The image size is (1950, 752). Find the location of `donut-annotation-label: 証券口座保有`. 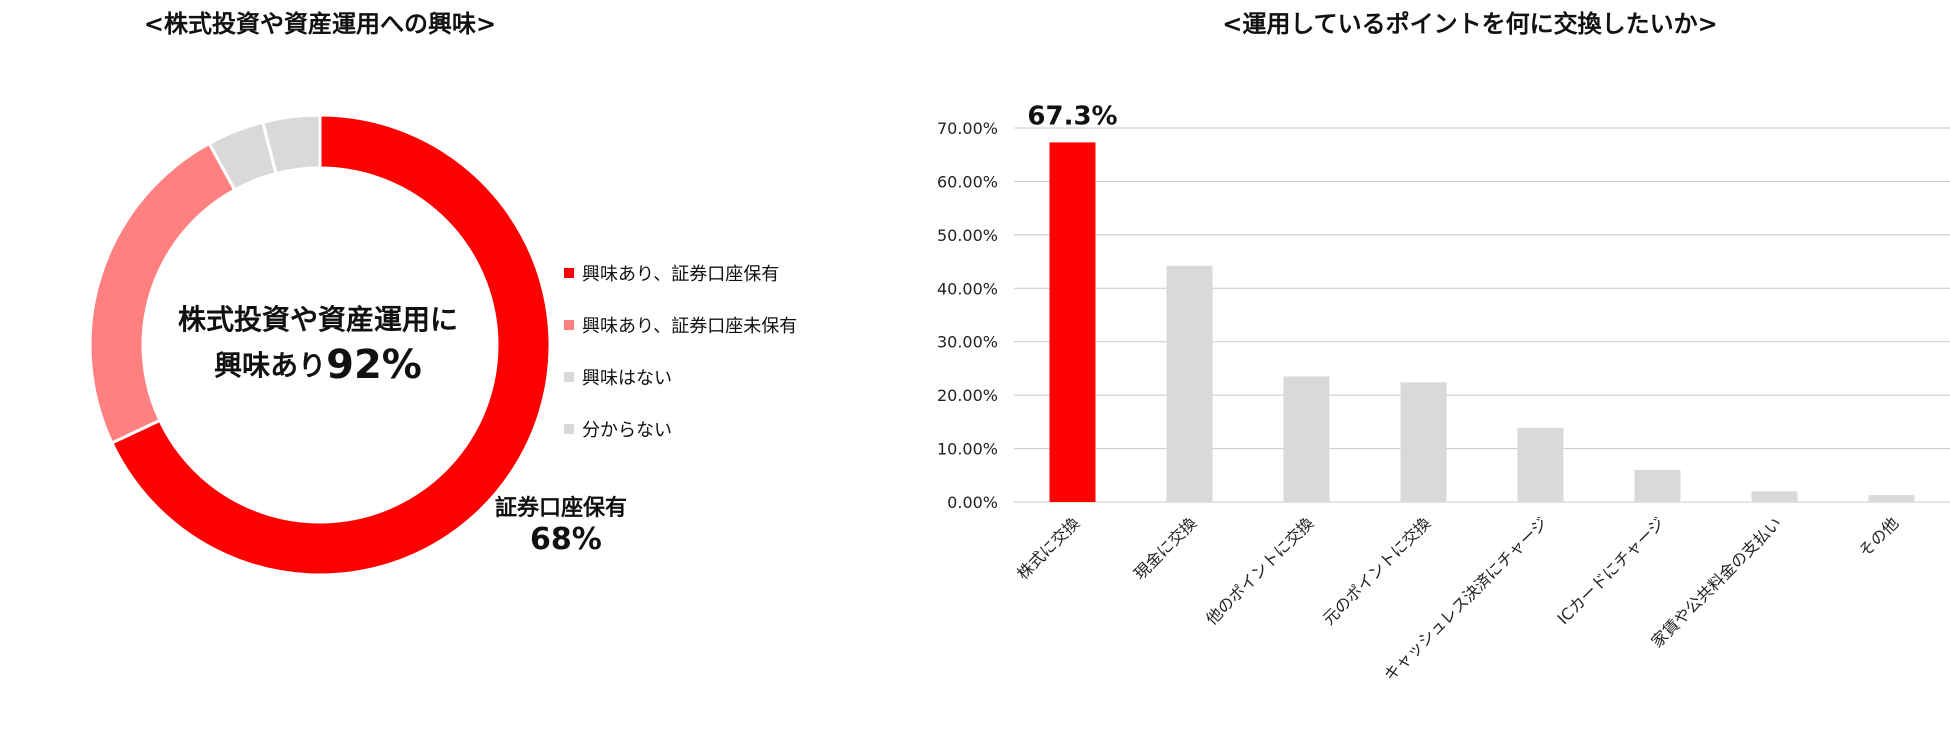

donut-annotation-label: 証券口座保有 is located at coordinates (561, 508).